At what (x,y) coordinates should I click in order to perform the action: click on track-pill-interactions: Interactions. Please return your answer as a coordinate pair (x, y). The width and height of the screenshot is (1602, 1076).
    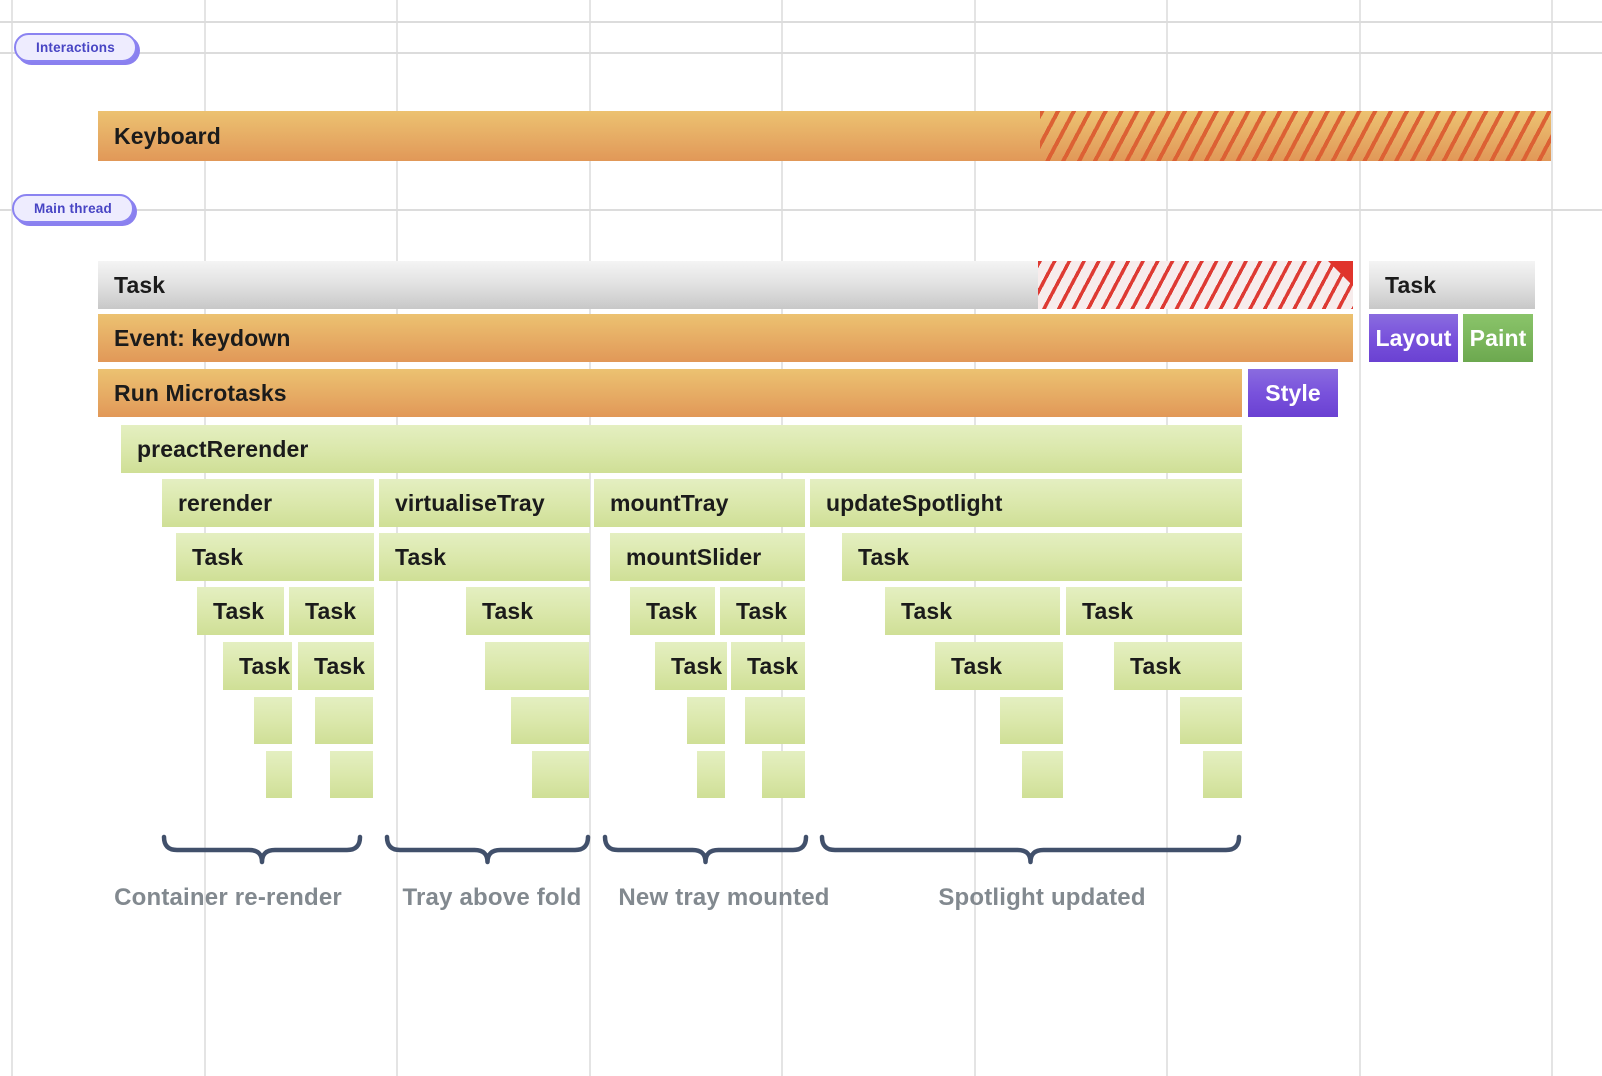
    Looking at the image, I should click on (75, 47).